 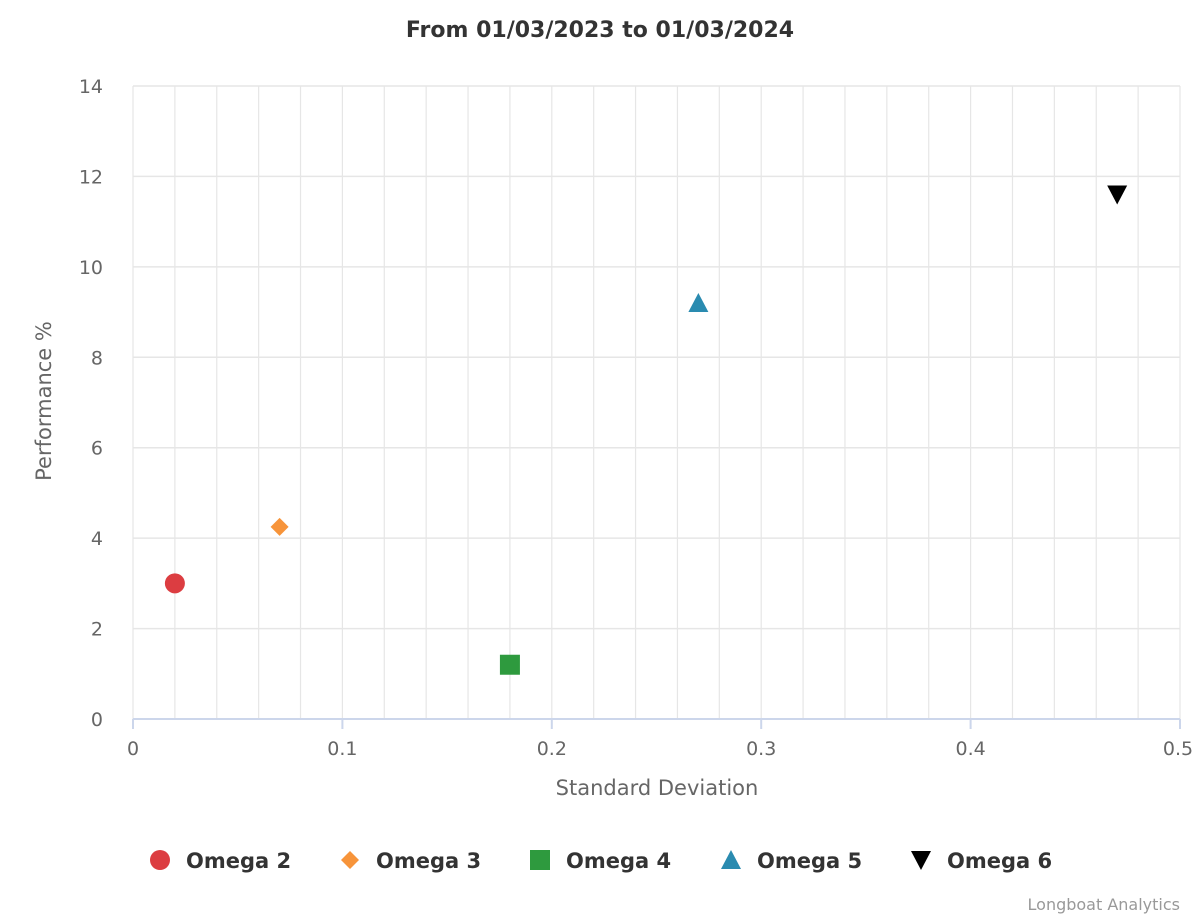 I want to click on x-tick-label: 0.4, so click(x=970, y=749).